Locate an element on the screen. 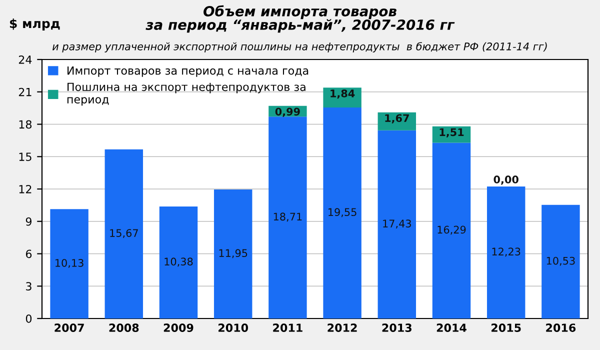  y-tick-label: 3 is located at coordinates (29, 286).